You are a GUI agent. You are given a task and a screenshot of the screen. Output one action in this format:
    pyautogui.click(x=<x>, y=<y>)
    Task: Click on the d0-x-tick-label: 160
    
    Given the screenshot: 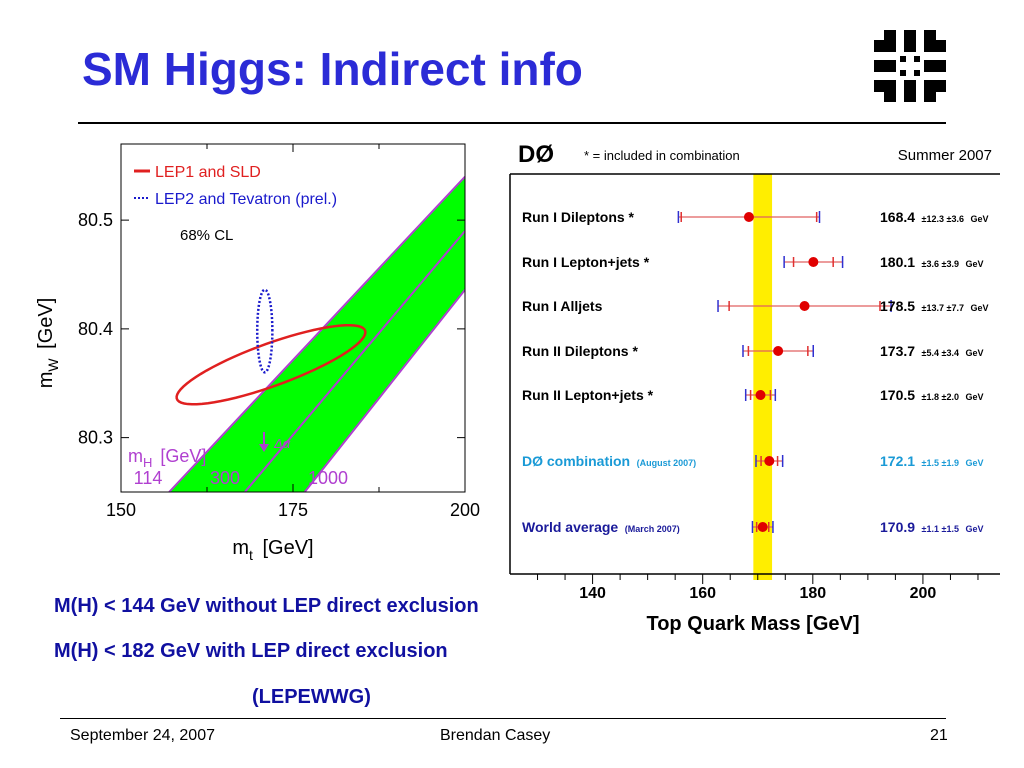 What is the action you would take?
    pyautogui.click(x=702, y=593)
    